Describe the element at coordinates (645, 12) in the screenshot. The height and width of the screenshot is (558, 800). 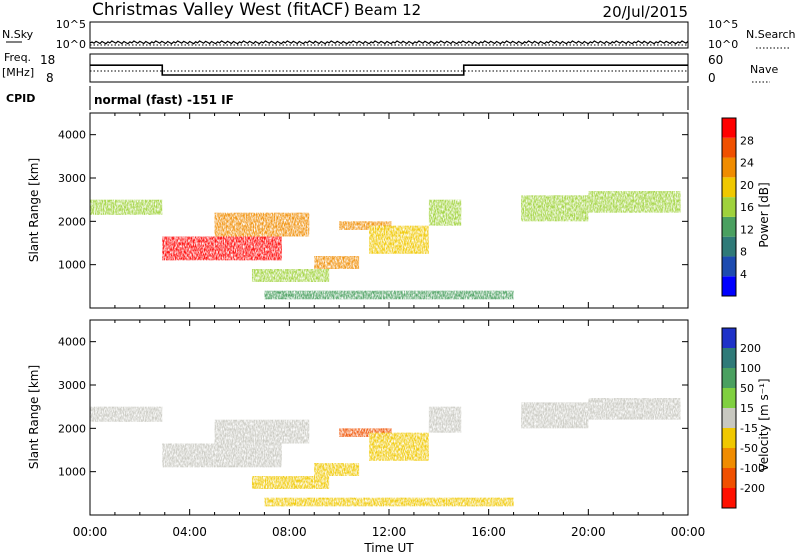
I see `date-label: 20/Jul/2015` at that location.